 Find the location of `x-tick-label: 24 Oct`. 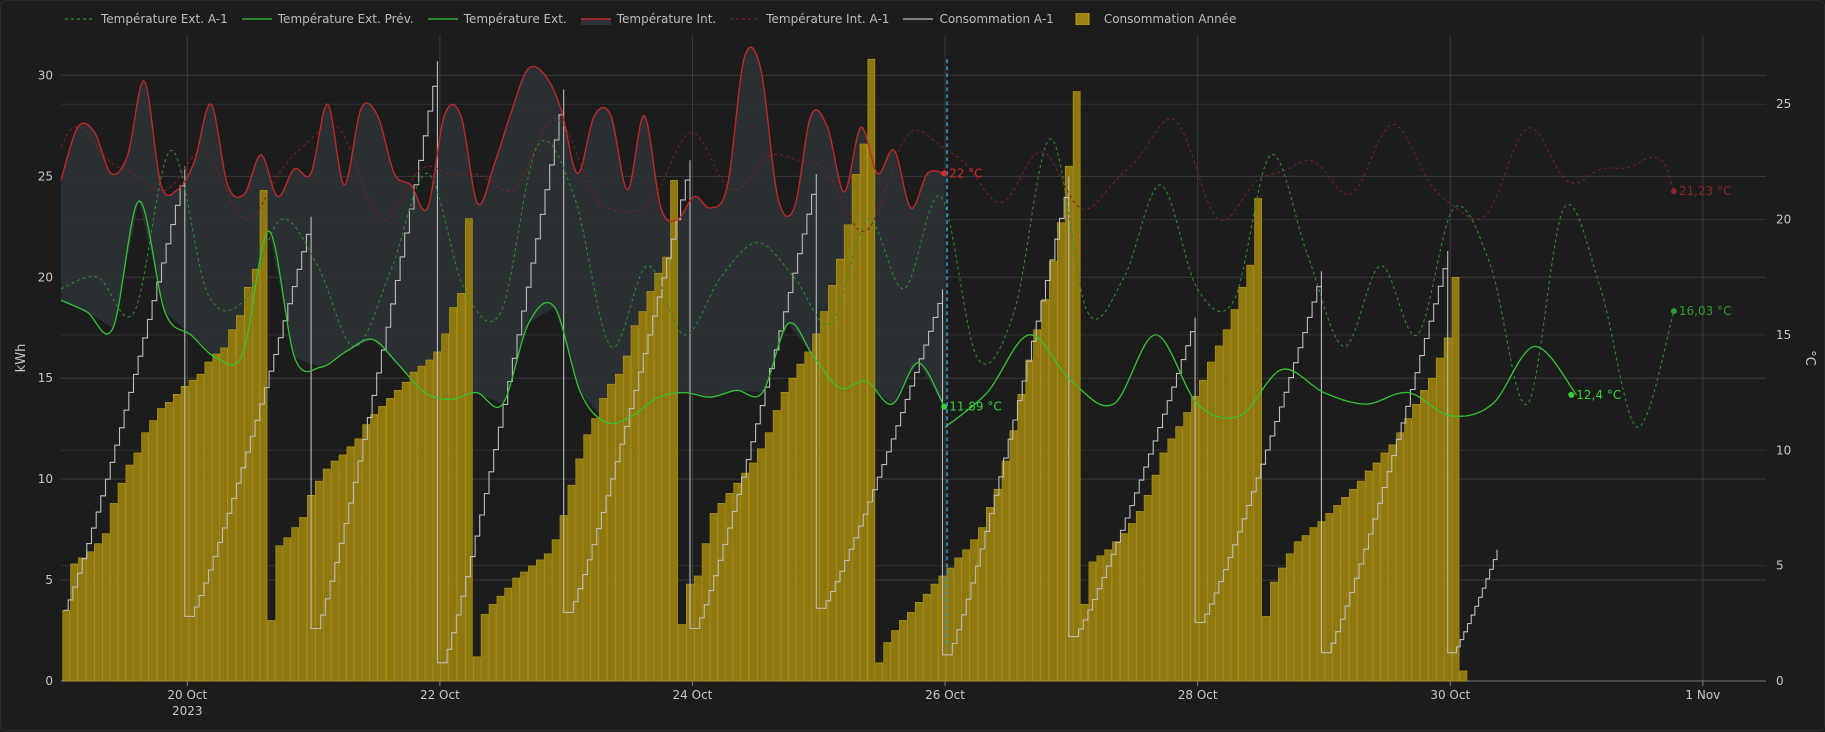

x-tick-label: 24 Oct is located at coordinates (693, 695).